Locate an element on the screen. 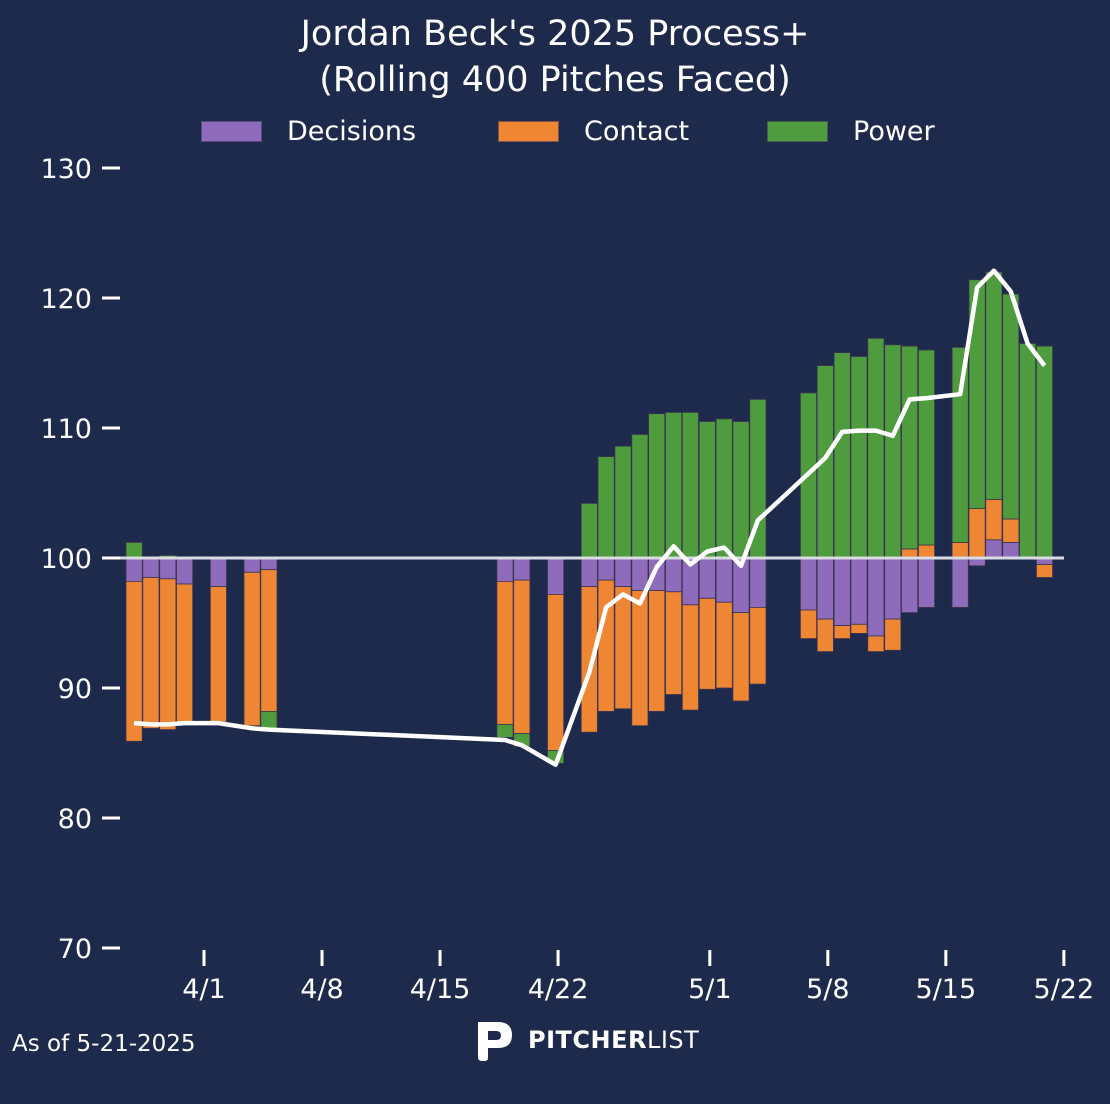 The width and height of the screenshot is (1110, 1104). legend-swatch-decisions is located at coordinates (231, 131).